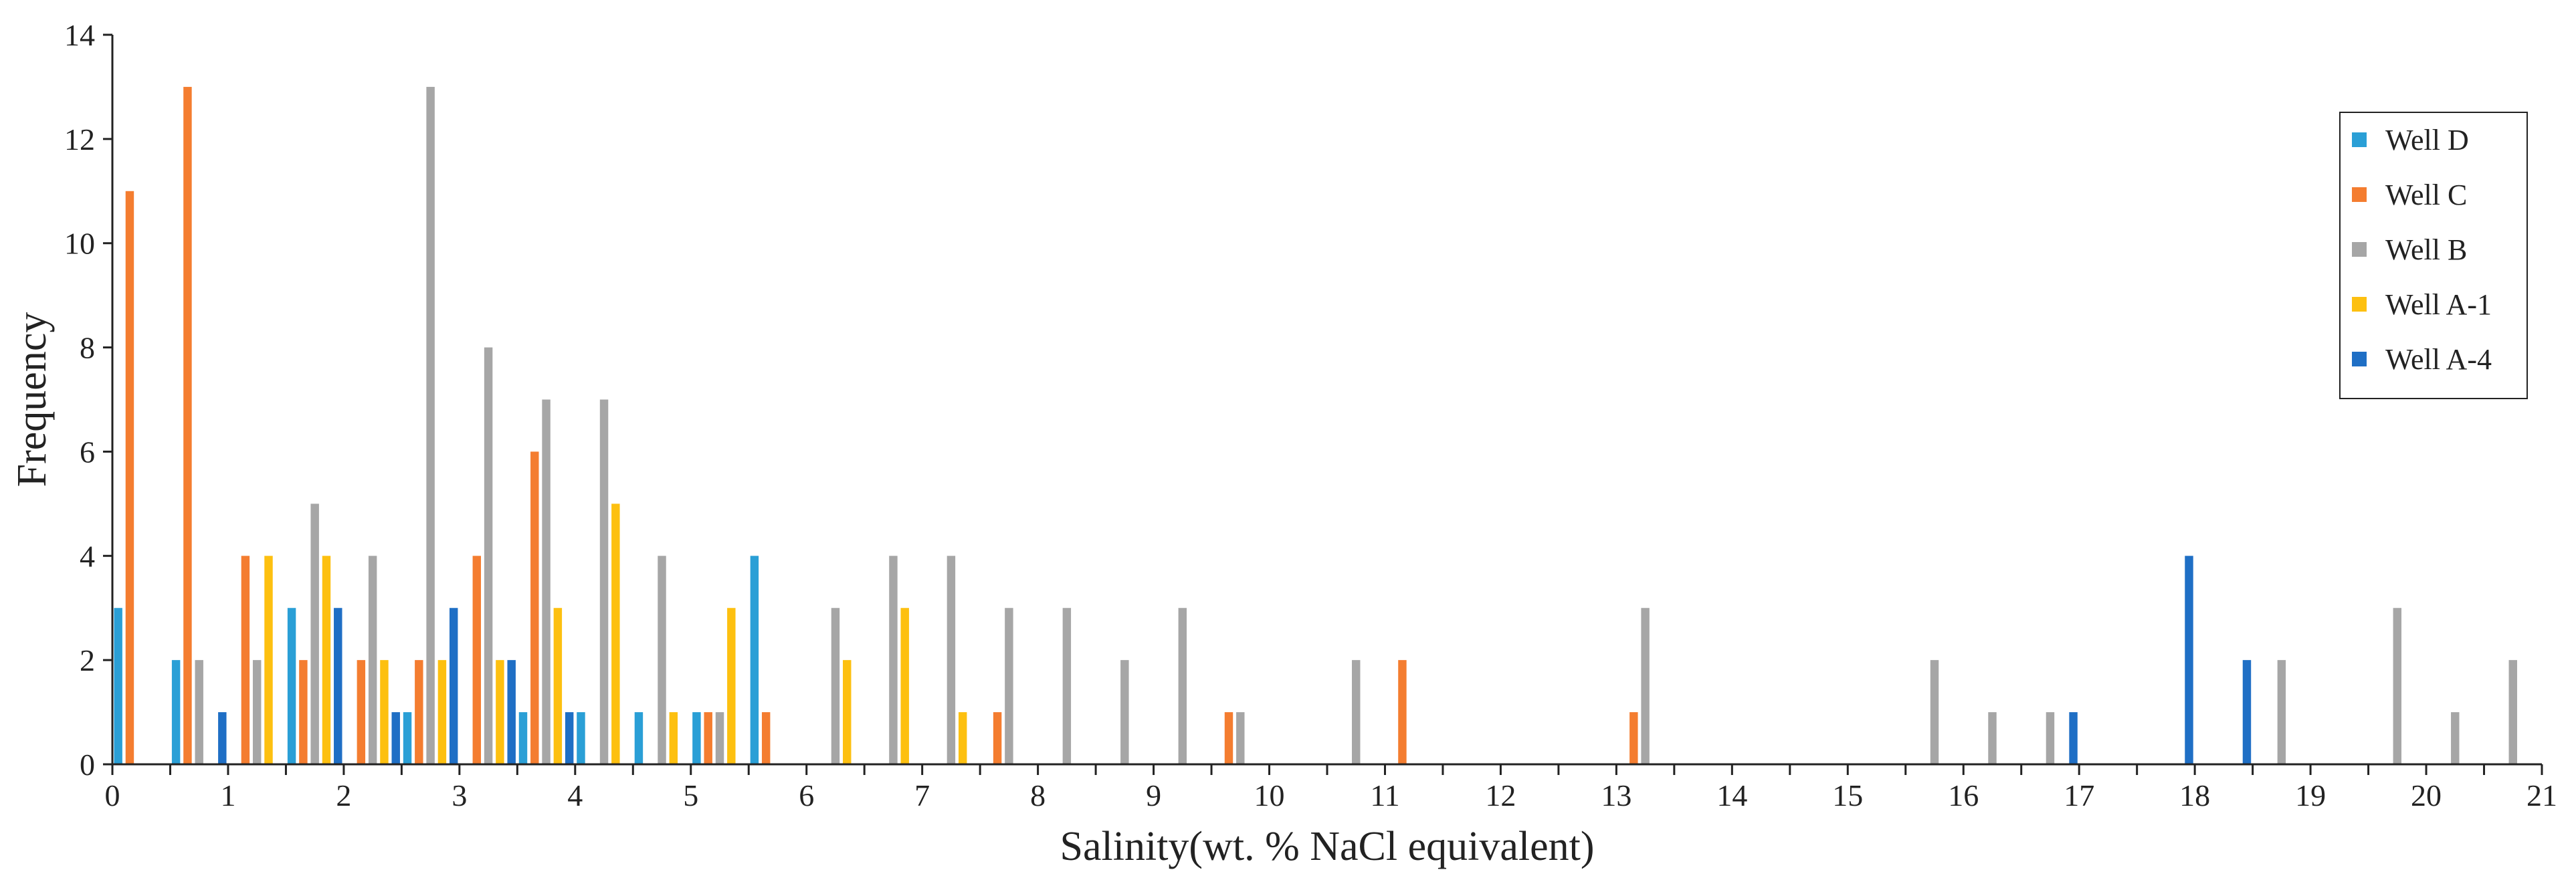  What do you see at coordinates (2438, 360) in the screenshot?
I see `legend-label: Well A-4` at bounding box center [2438, 360].